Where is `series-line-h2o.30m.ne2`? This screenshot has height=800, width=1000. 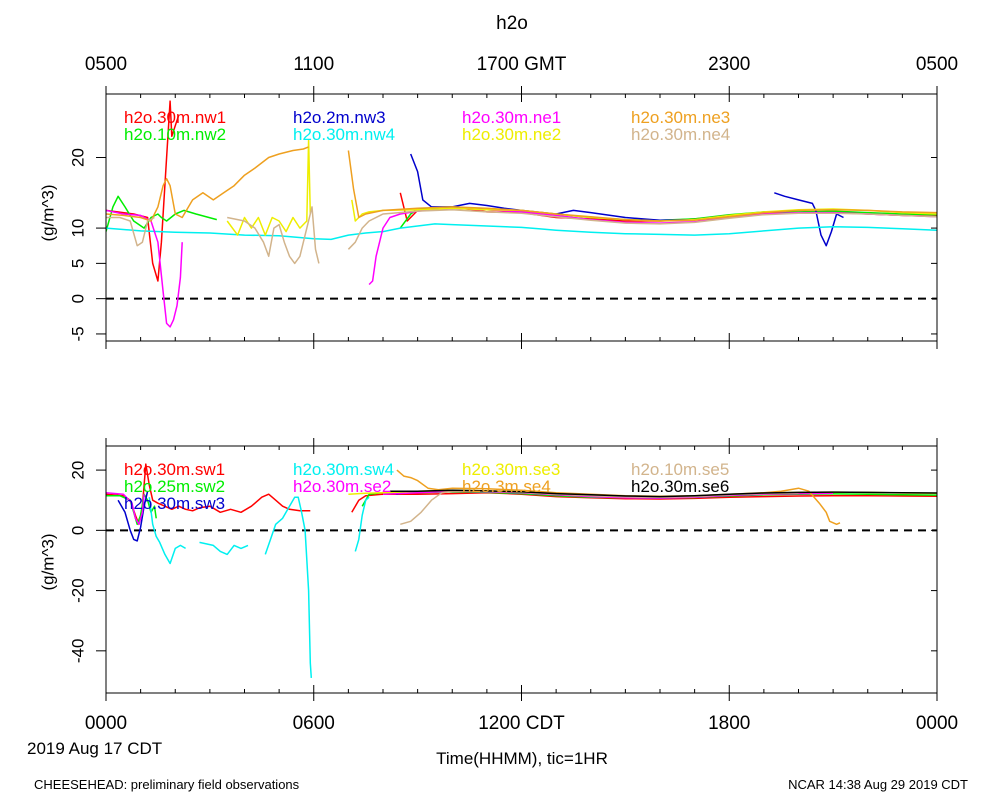 series-line-h2o.30m.ne2 is located at coordinates (269, 187).